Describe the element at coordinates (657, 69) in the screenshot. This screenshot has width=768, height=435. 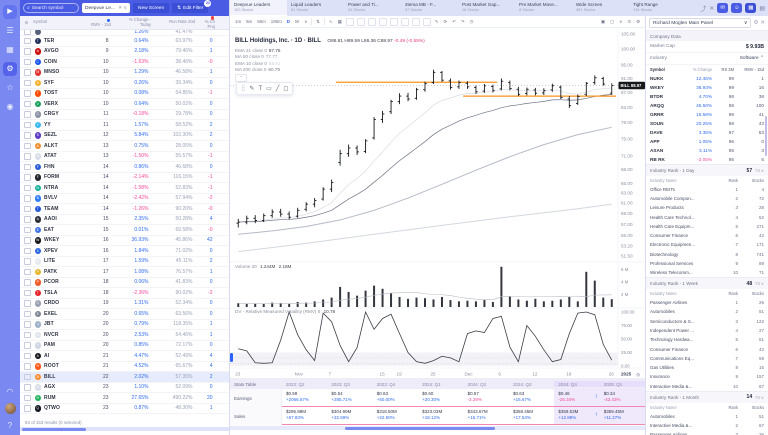
I see `peer-col-0: Symbol` at that location.